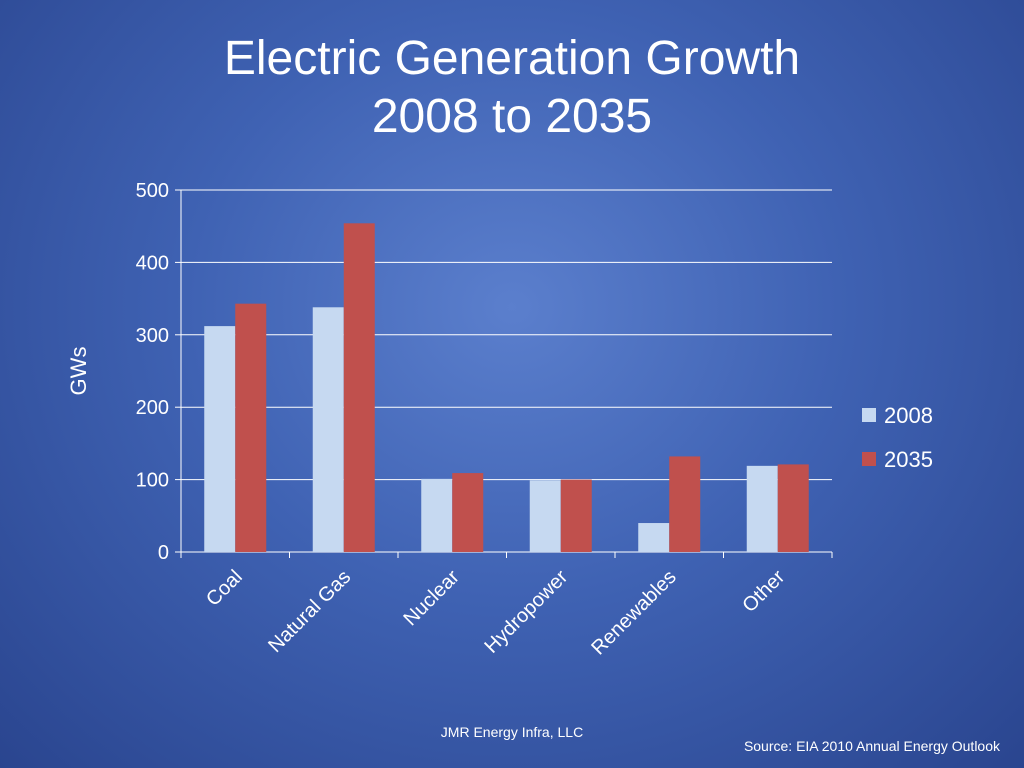 The height and width of the screenshot is (768, 1024). What do you see at coordinates (359, 387) in the screenshot?
I see `bar-2035-natural-gas` at bounding box center [359, 387].